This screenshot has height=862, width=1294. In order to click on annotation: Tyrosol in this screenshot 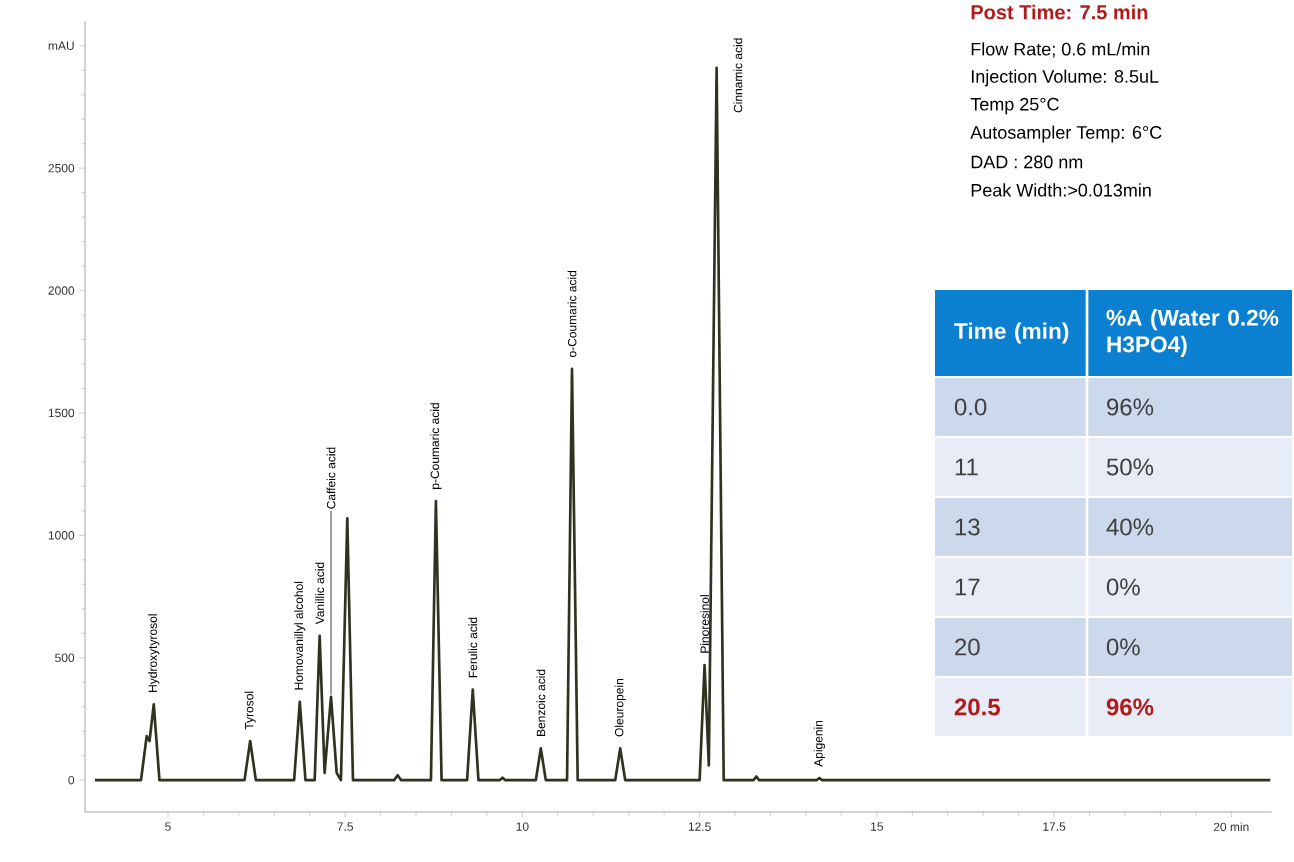, I will do `click(250, 710)`.